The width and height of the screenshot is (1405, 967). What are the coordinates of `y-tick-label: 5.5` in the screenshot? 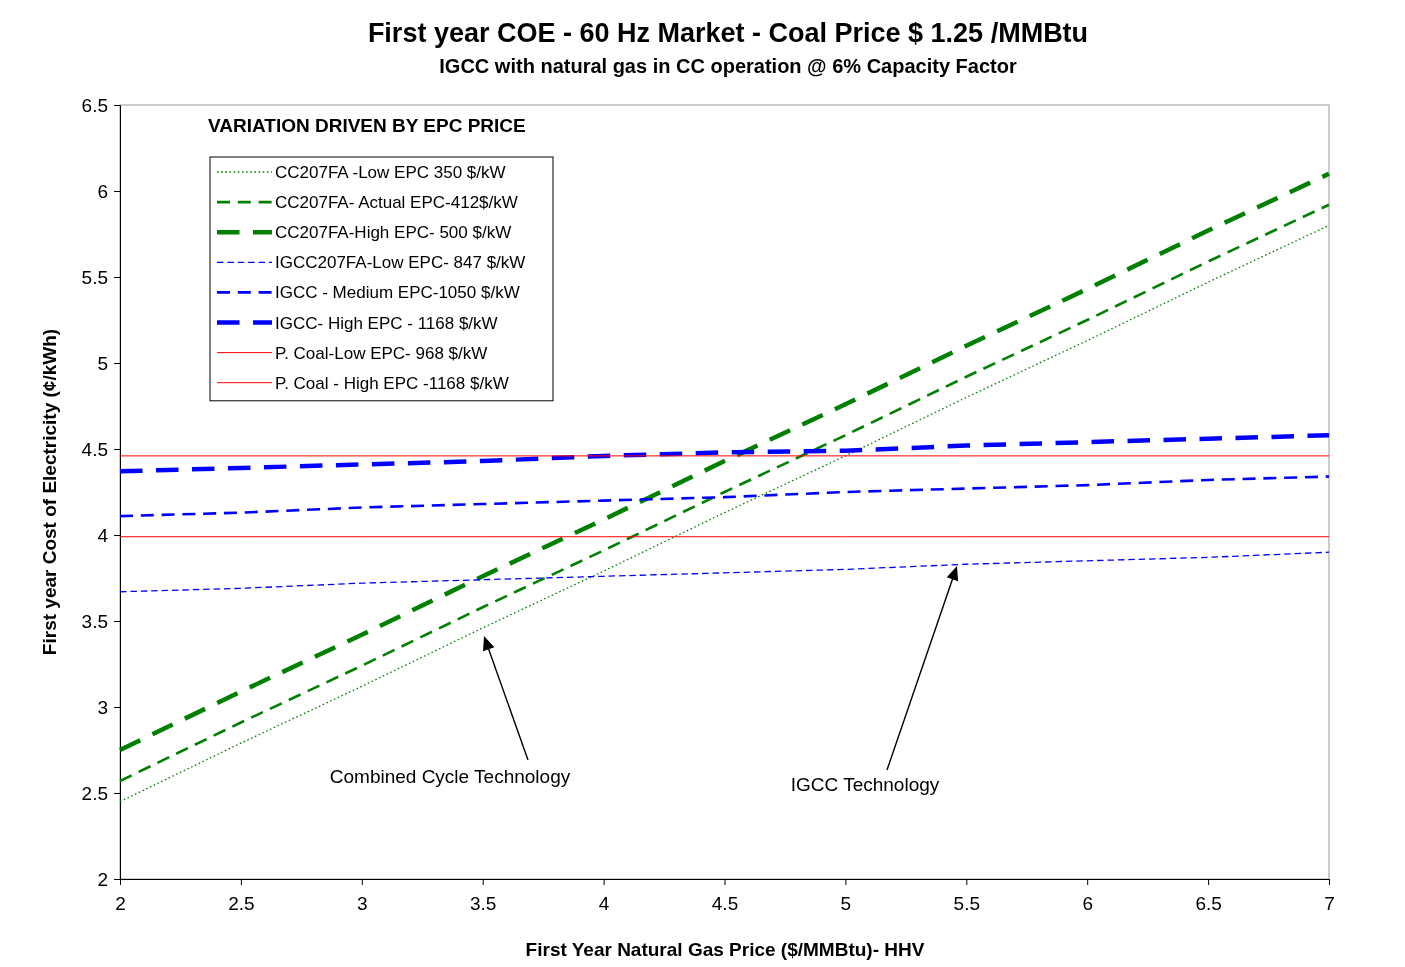 It's located at (94, 277).